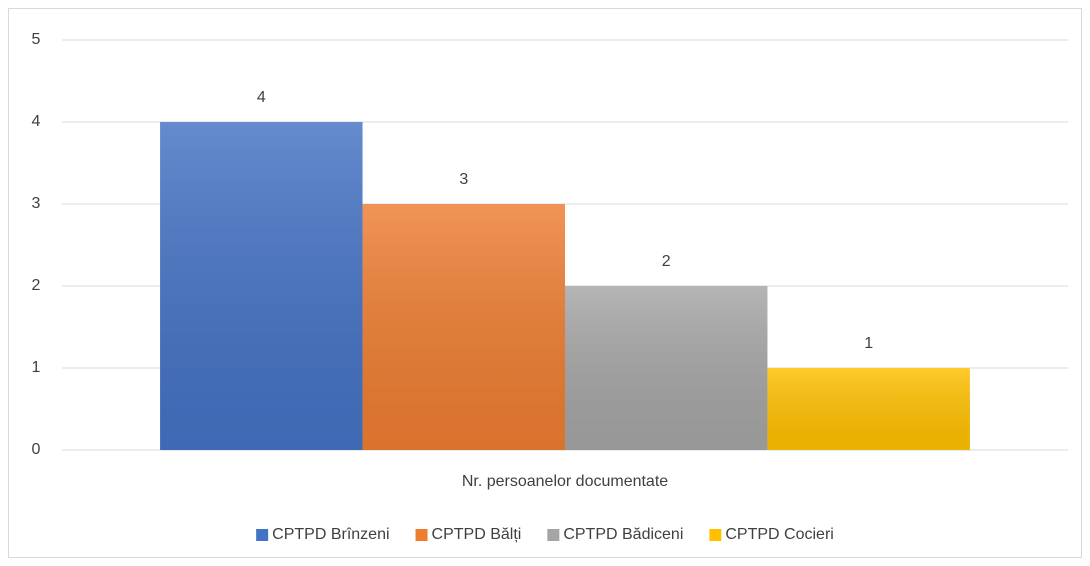 The image size is (1090, 566). I want to click on data-label: 4, so click(261, 97).